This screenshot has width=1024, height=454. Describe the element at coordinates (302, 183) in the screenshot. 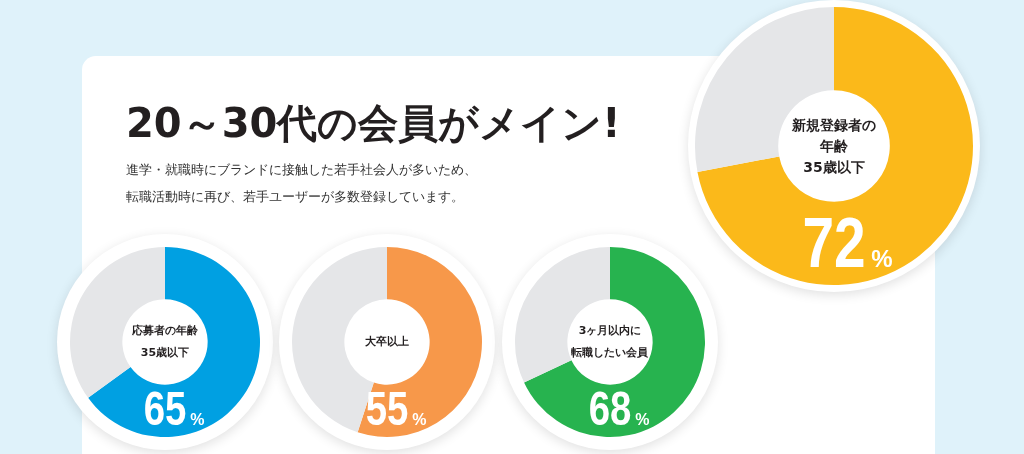

I see `text: 進学・就職時にブランドに接触した若手社会人が多いため、転職活動時に再び、若手ユーザーが多数登録しています。` at that location.